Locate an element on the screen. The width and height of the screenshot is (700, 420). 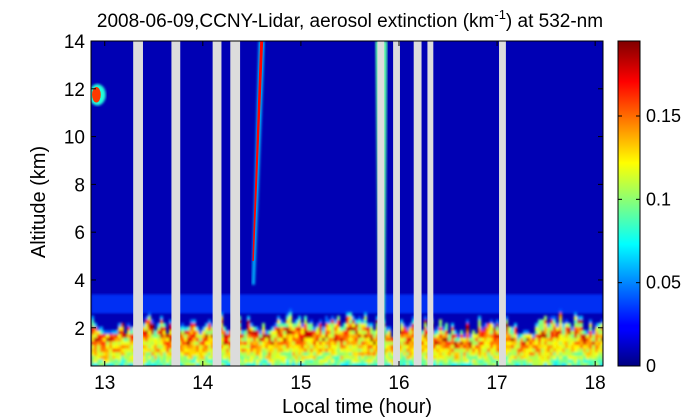
chart-title-suffix: ) at 532-nm is located at coordinates (554, 21).